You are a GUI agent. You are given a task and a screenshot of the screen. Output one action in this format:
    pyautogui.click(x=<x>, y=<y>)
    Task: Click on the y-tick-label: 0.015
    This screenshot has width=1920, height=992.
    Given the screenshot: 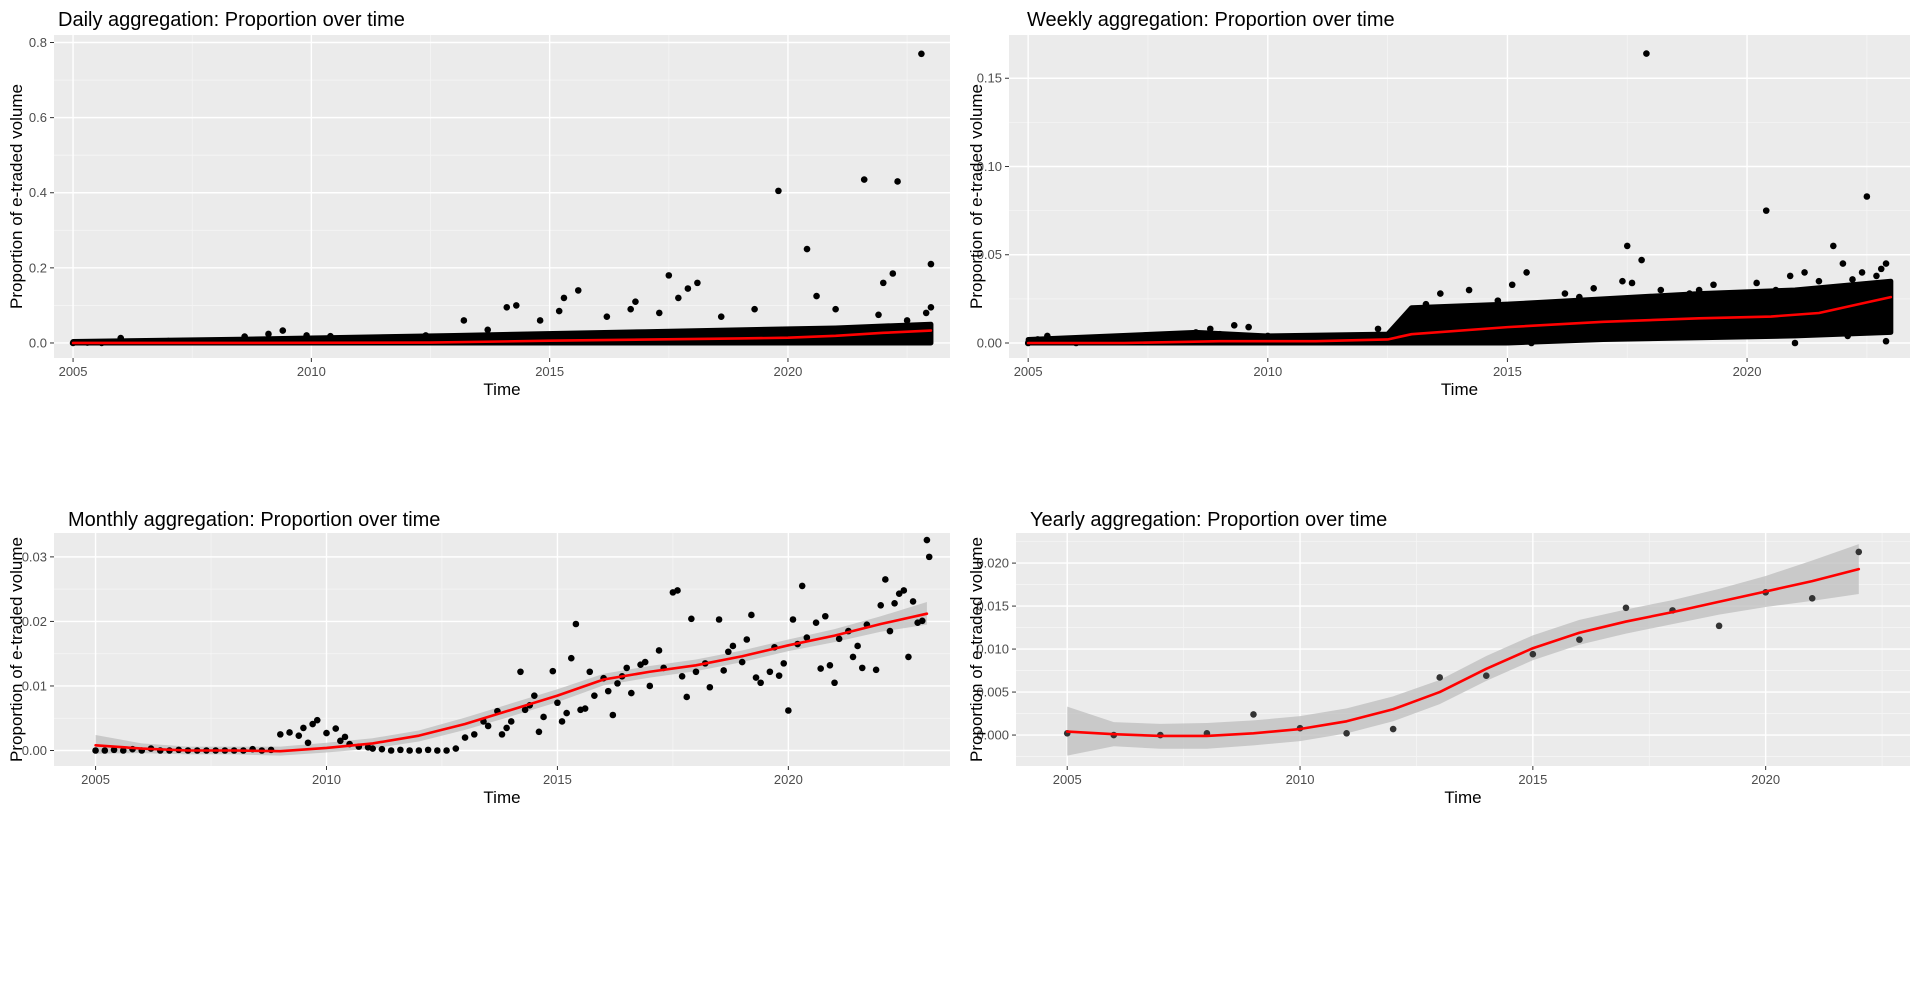 What is the action you would take?
    pyautogui.click(x=992, y=606)
    